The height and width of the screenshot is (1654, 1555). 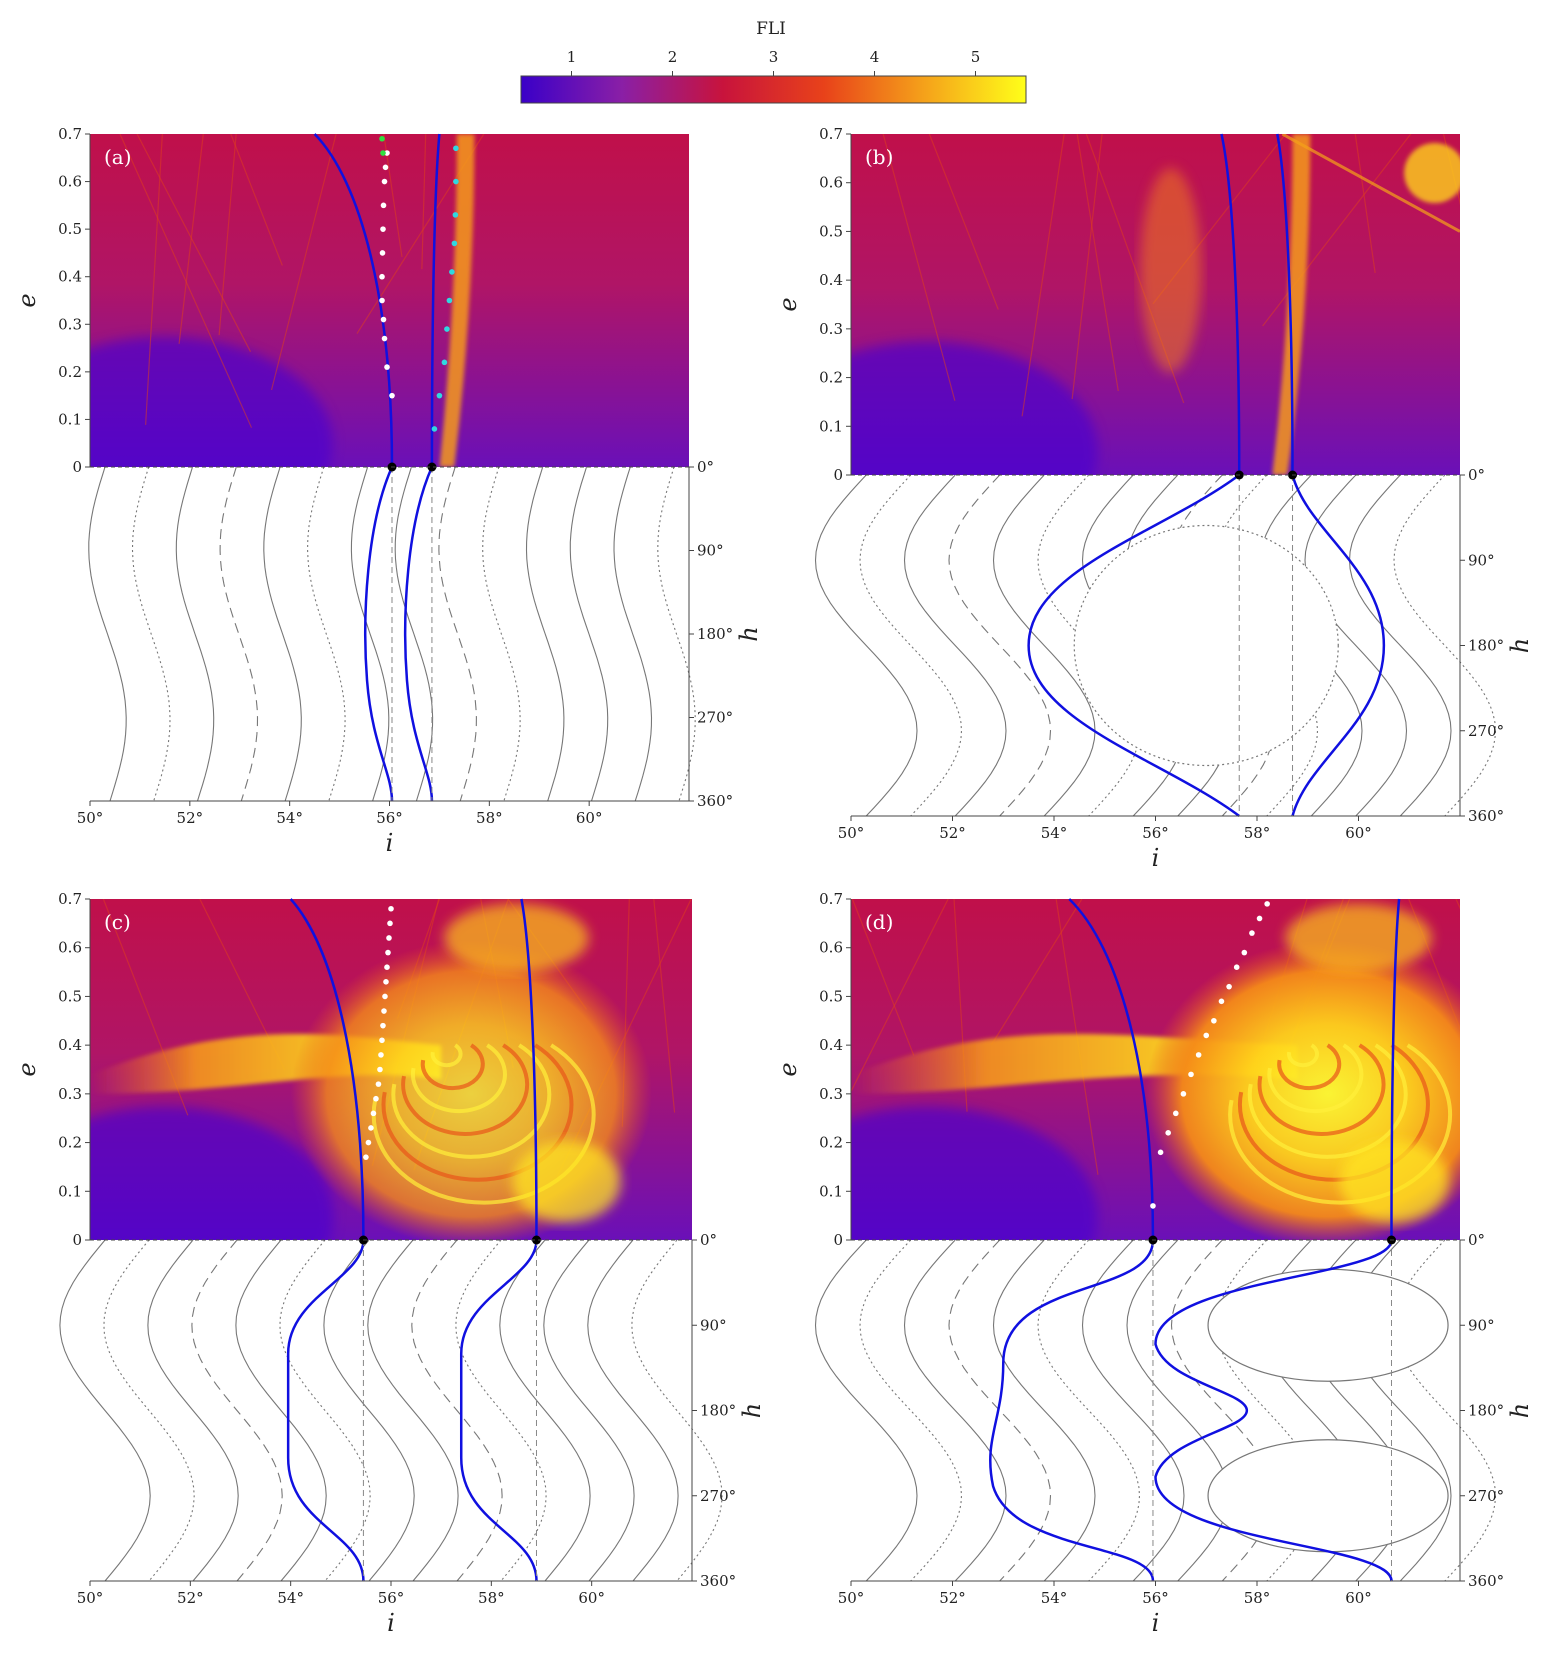 I want to click on phase-portrait, so click(x=391, y=1410).